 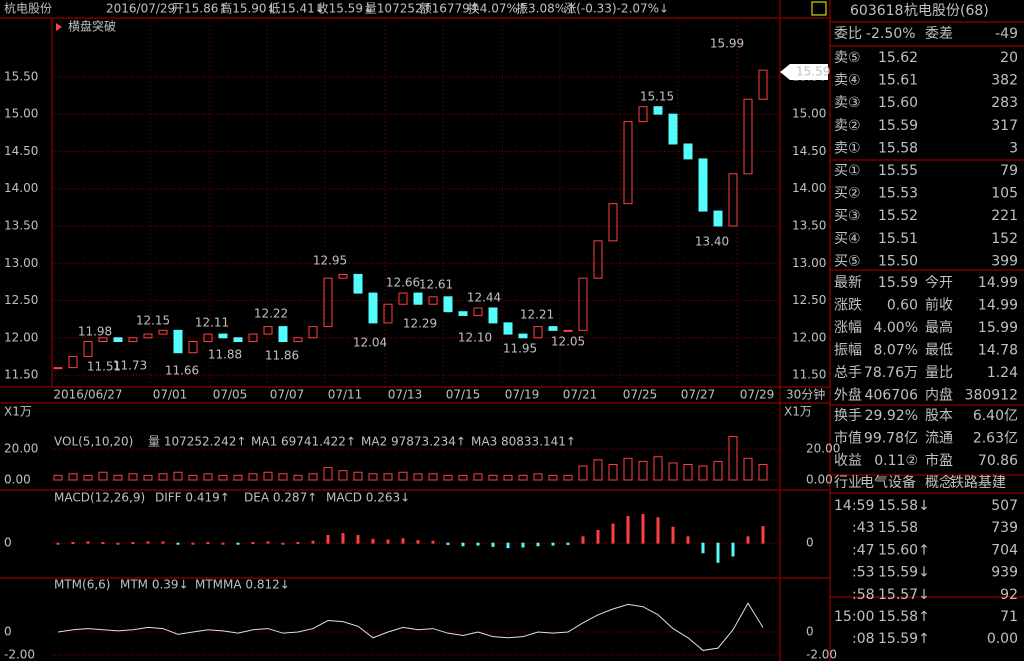 What do you see at coordinates (1002, 373) in the screenshot?
I see `stat-value: 1.24` at bounding box center [1002, 373].